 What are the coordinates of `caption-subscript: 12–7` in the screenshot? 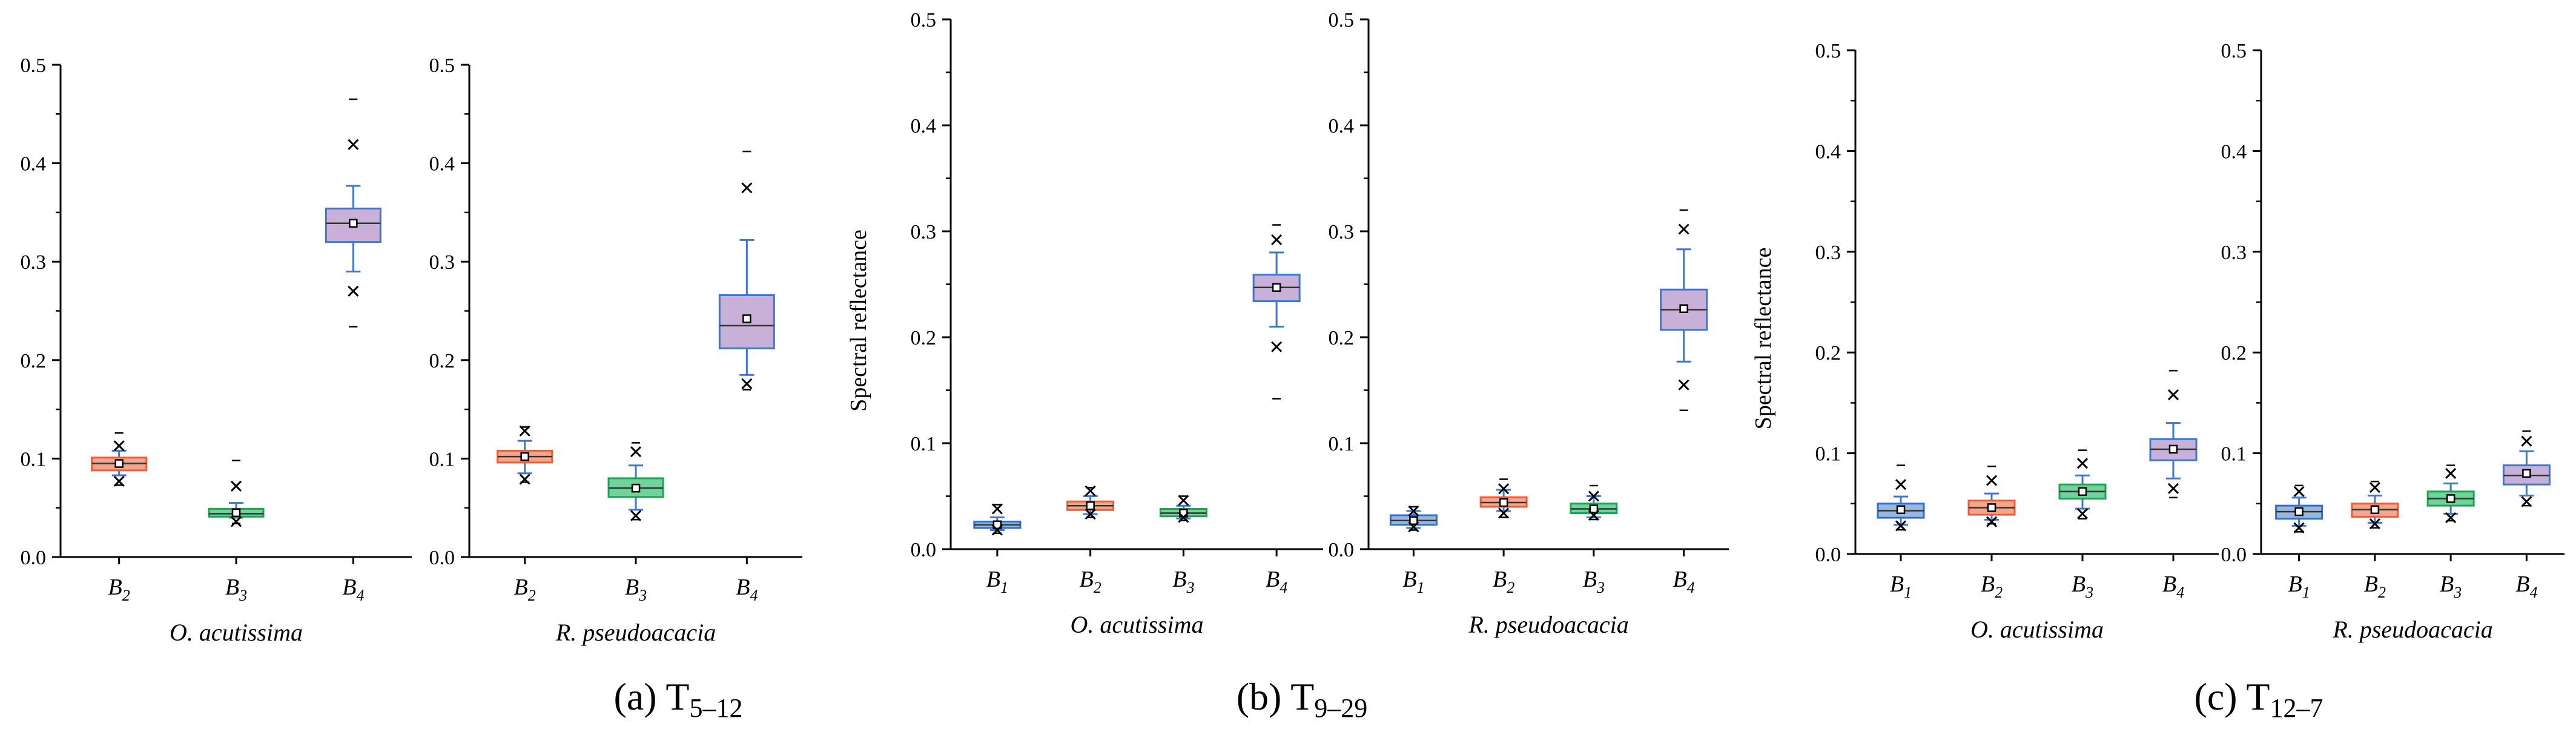 It's located at (2296, 708).